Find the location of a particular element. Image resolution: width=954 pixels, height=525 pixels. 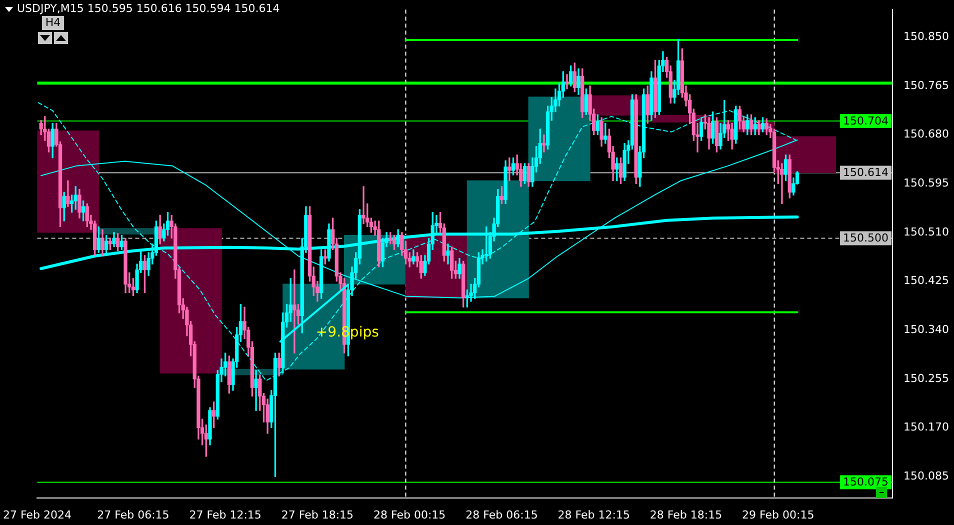

ref-line-label: 150.614 is located at coordinates (866, 173).